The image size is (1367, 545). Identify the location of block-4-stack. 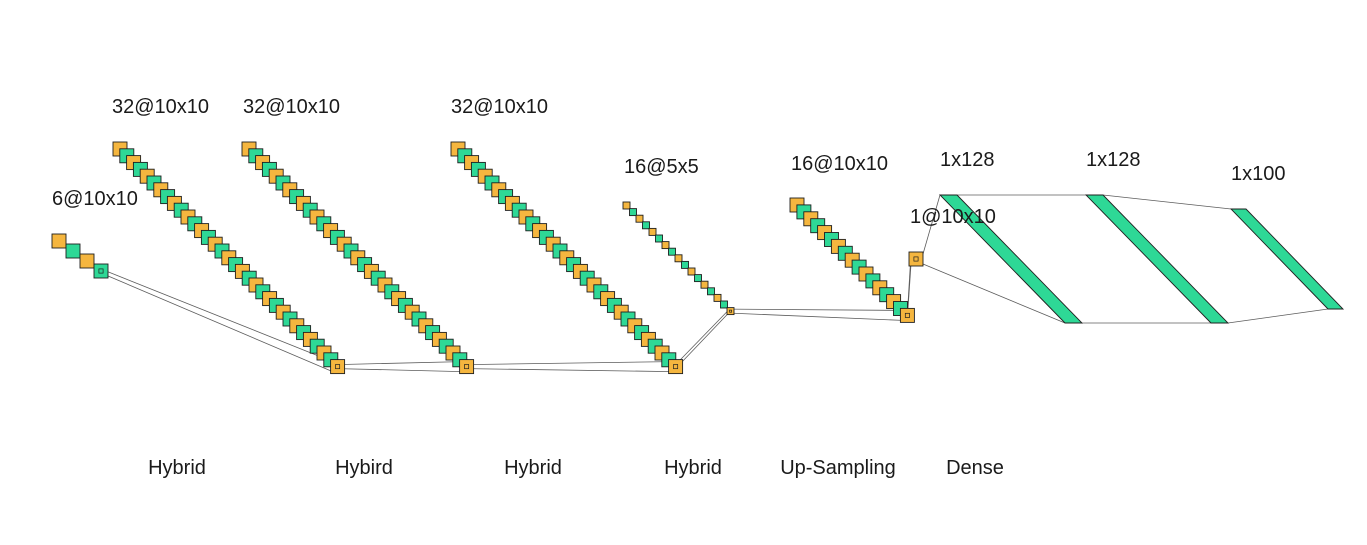
(567, 258).